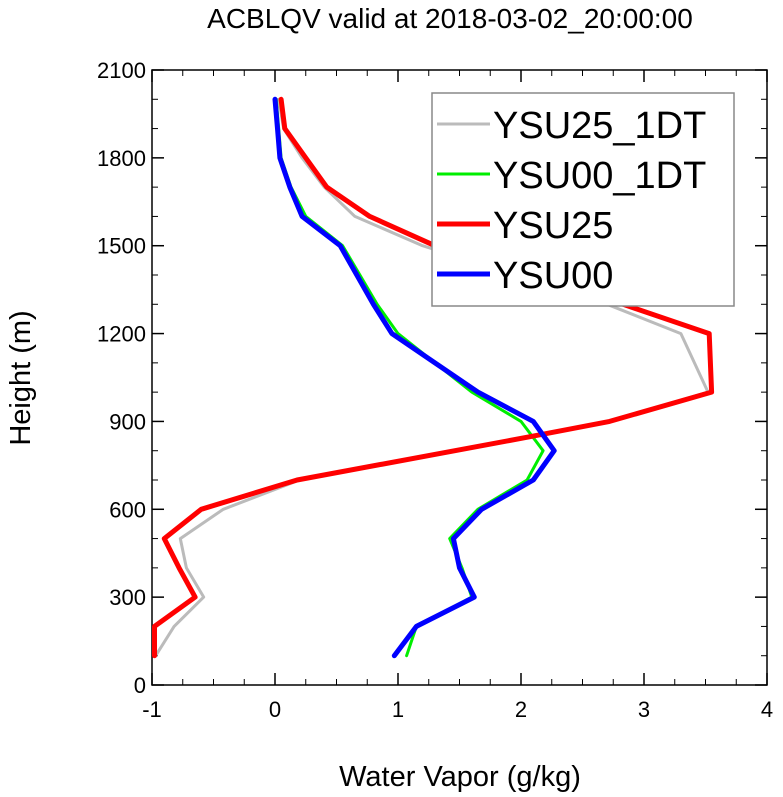 The height and width of the screenshot is (797, 783). Describe the element at coordinates (599, 176) in the screenshot. I see `legend-label: YSU00_1DT` at that location.